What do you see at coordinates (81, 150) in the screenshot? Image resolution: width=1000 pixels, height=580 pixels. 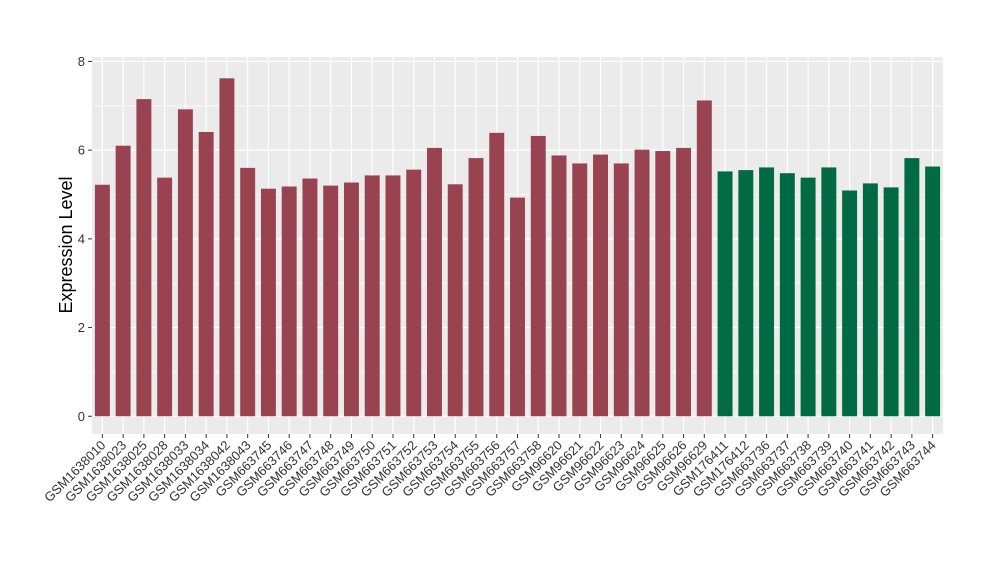 I see `y-tick-label: 6` at bounding box center [81, 150].